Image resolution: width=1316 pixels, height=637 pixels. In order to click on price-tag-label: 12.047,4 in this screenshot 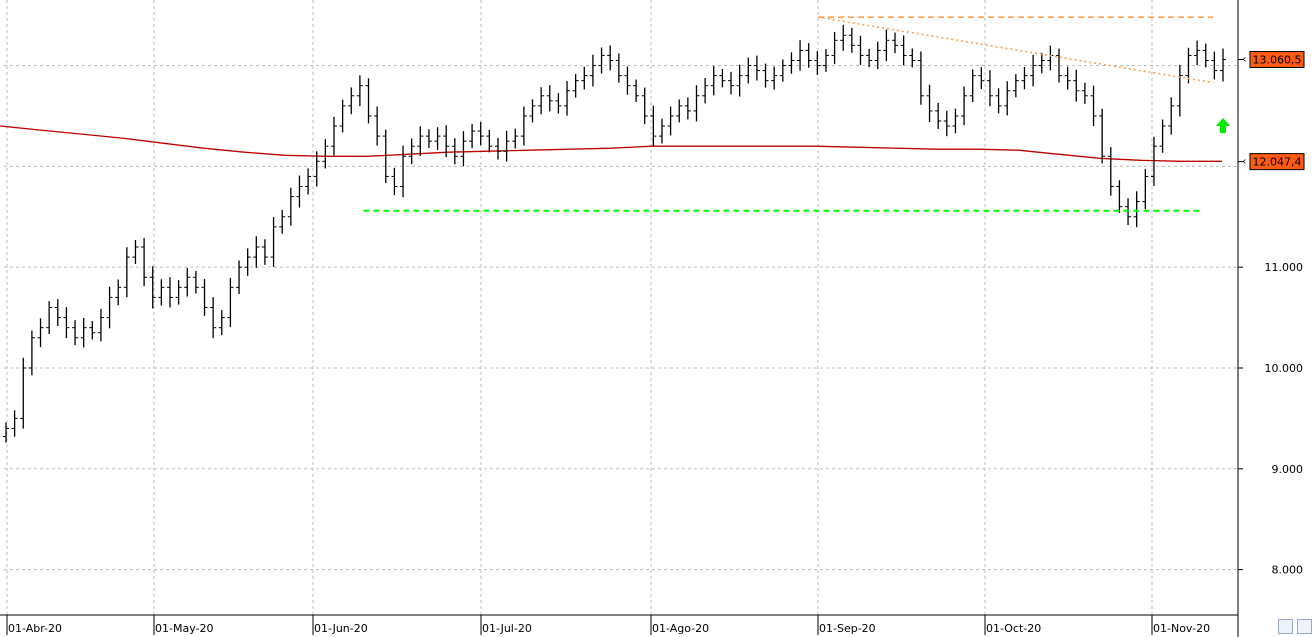, I will do `click(1277, 162)`.